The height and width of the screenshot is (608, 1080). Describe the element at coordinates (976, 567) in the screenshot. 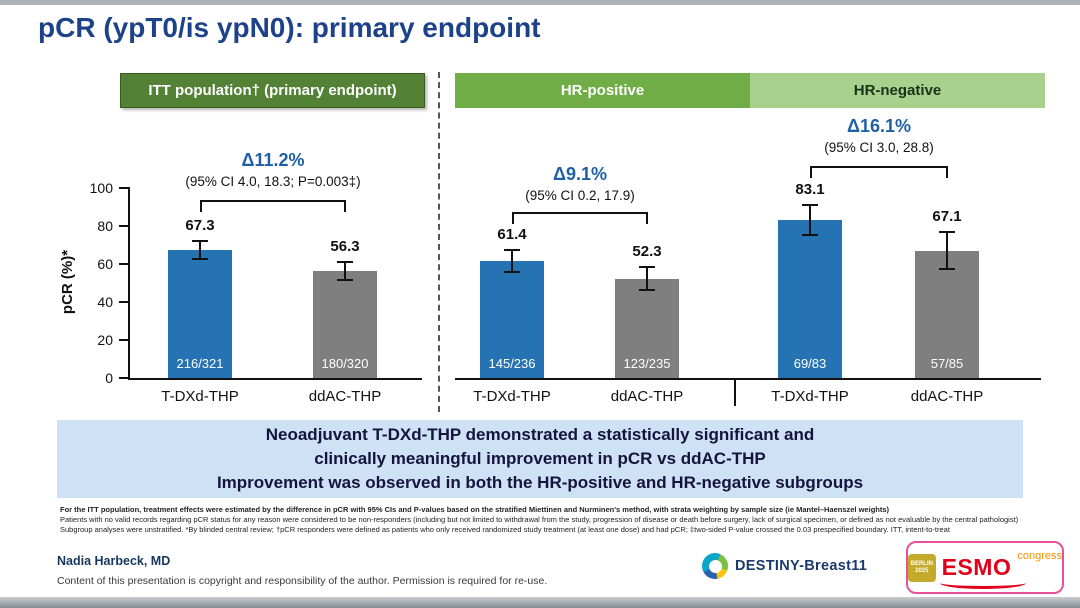

I see `esmo-wordmark: ESMO` at that location.